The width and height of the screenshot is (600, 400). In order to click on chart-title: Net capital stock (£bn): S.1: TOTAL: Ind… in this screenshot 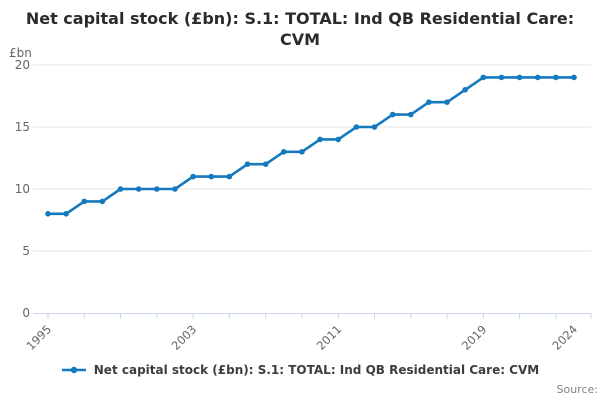, I will do `click(300, 29)`.